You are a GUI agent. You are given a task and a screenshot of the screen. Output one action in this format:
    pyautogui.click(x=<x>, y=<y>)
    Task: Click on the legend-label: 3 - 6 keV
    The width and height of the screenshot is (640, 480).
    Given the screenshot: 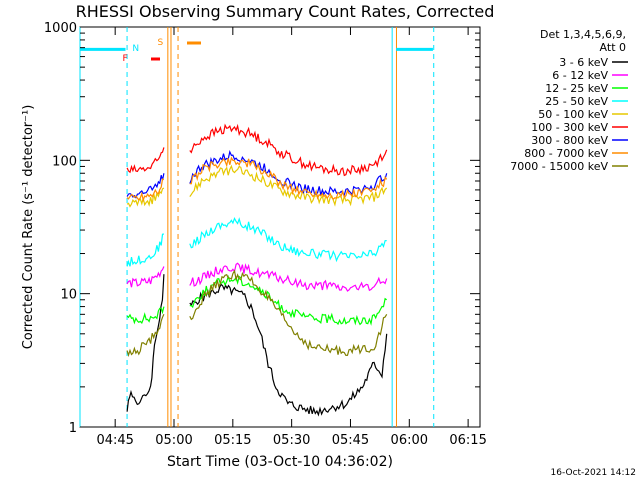 What is the action you would take?
    pyautogui.click(x=583, y=62)
    